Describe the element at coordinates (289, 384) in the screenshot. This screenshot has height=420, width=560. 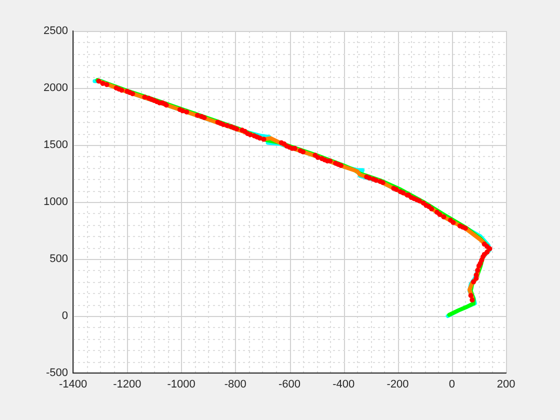
I see `x-tick-label: -600` at that location.